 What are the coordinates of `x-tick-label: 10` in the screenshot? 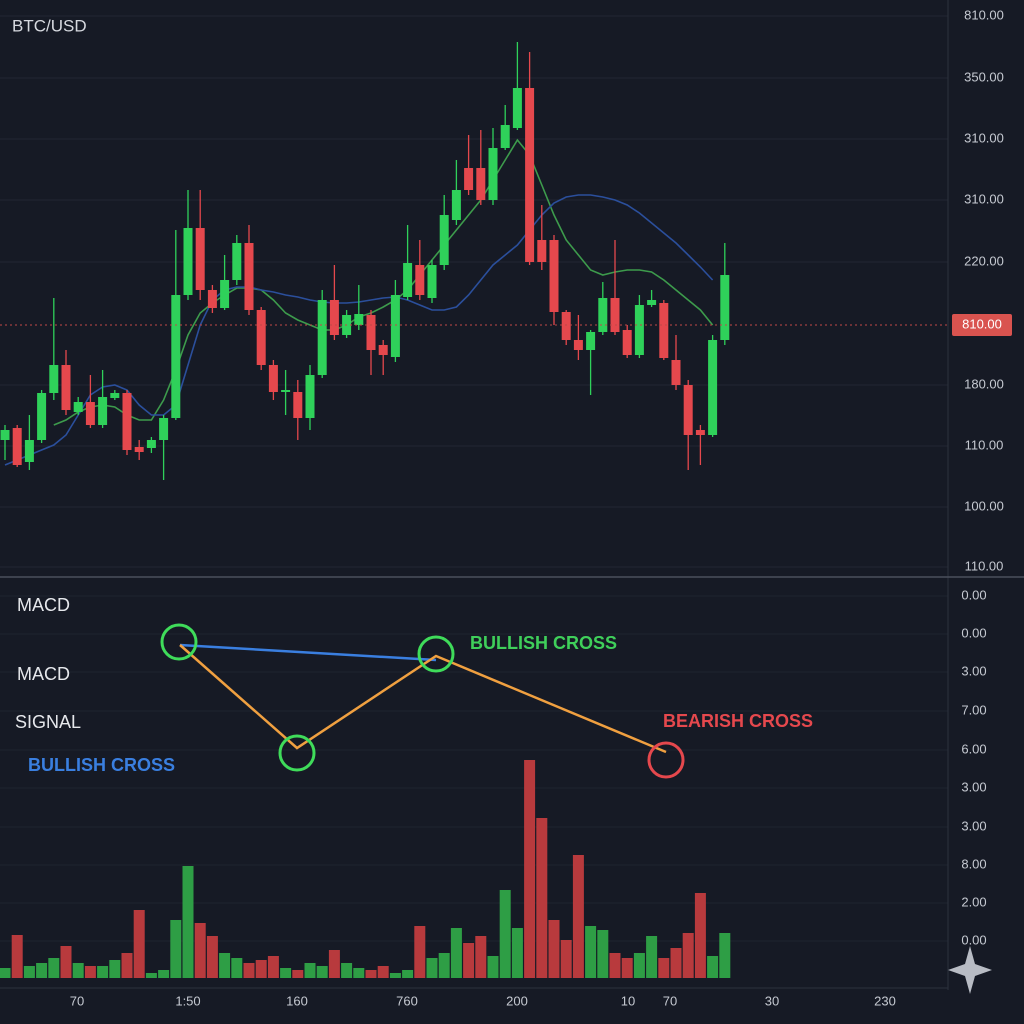 It's located at (628, 1000).